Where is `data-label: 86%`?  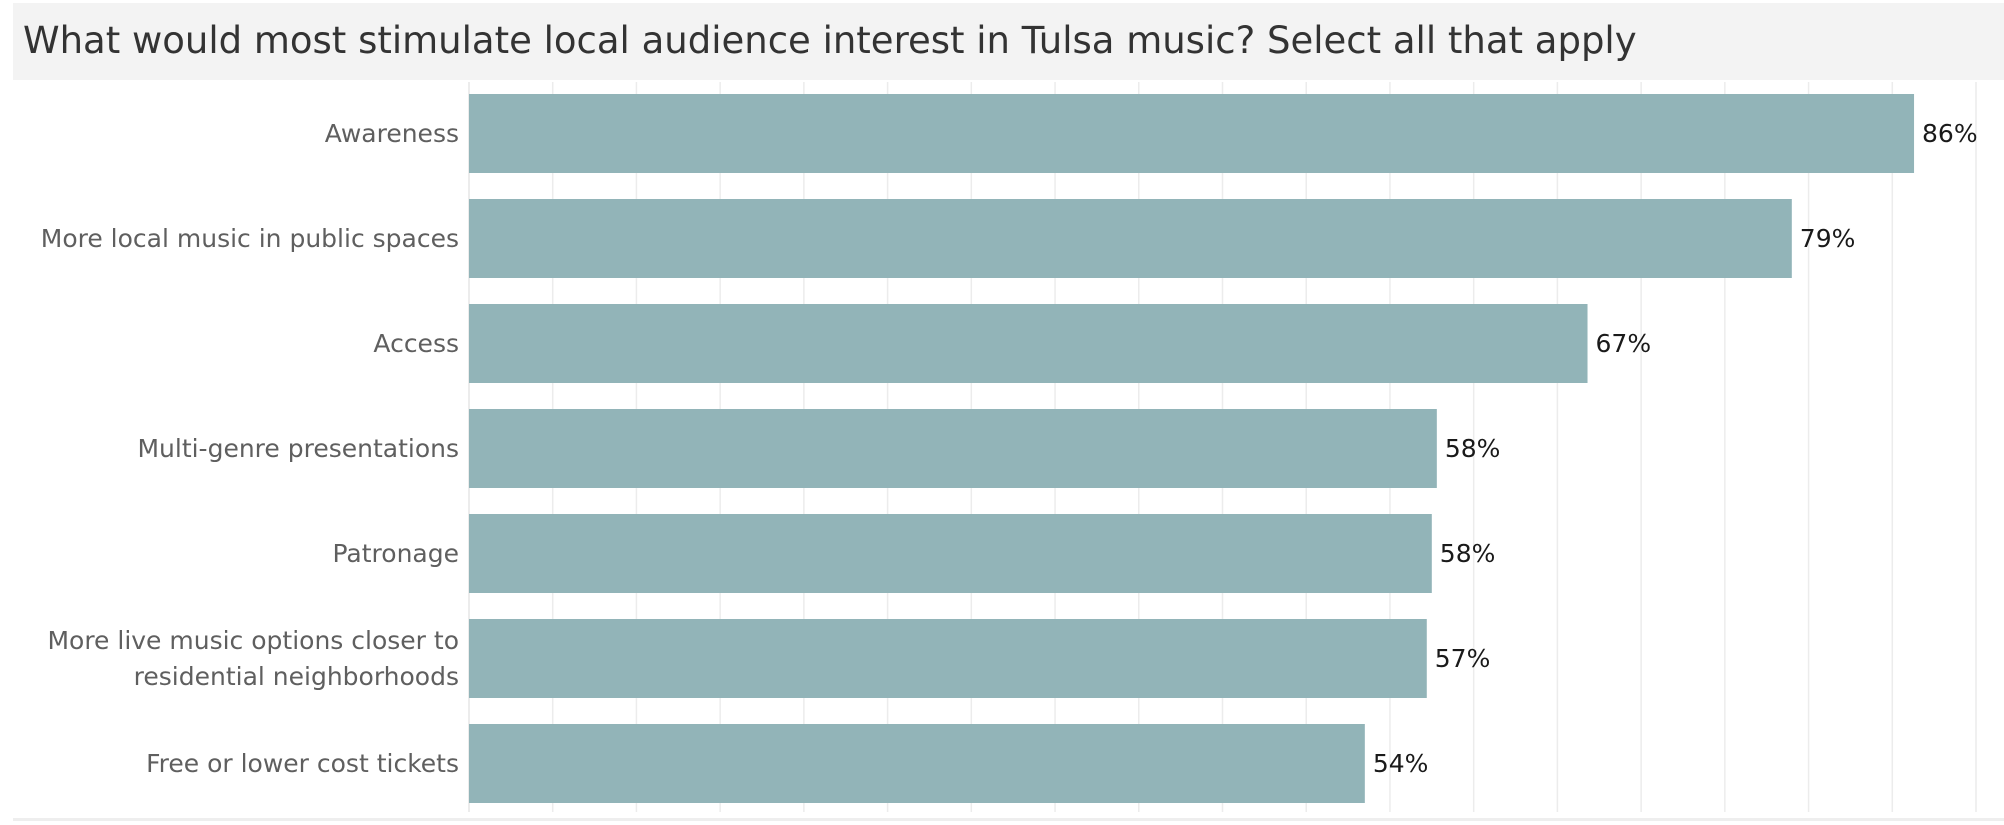
data-label: 86% is located at coordinates (1950, 133).